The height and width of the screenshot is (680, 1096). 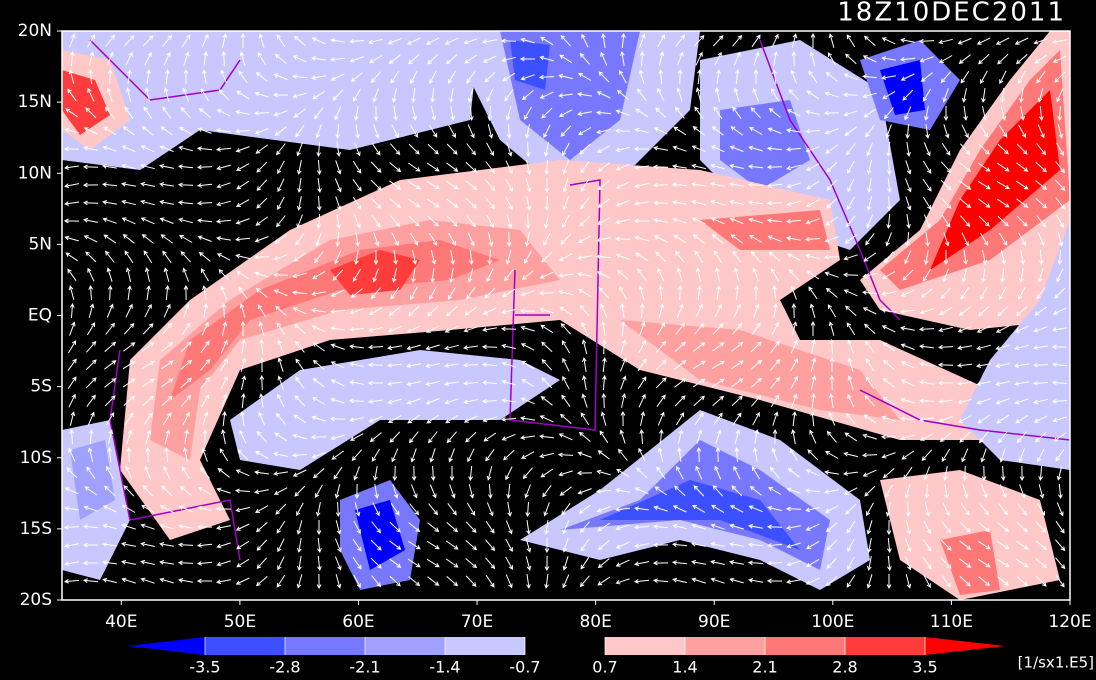 I want to click on map-title: 18Z10DEC2011, so click(x=951, y=14).